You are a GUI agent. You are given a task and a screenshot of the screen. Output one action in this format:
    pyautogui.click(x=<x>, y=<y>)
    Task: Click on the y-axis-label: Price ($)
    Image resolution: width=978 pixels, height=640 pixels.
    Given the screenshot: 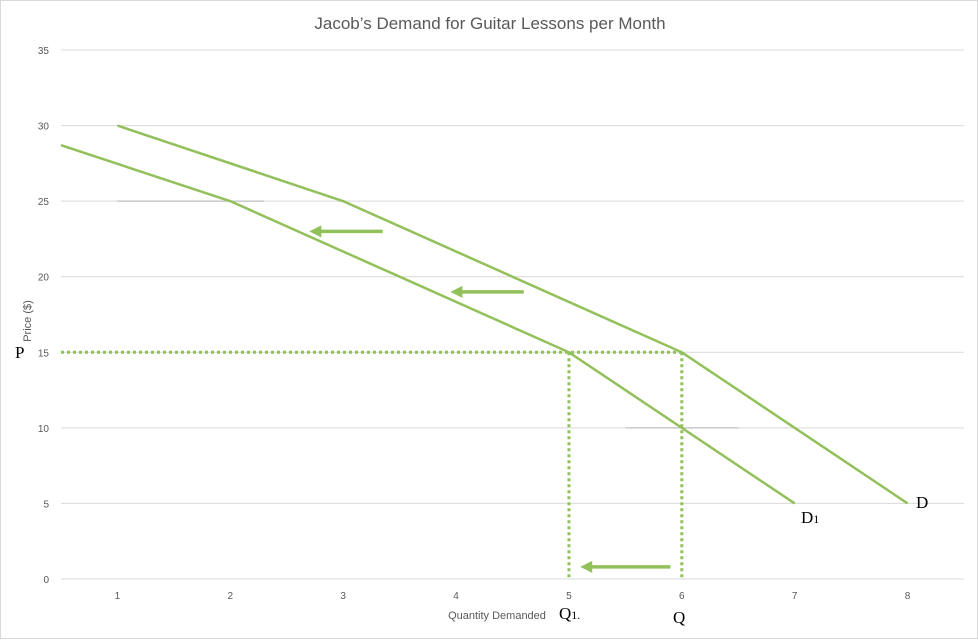 What is the action you would take?
    pyautogui.click(x=28, y=321)
    